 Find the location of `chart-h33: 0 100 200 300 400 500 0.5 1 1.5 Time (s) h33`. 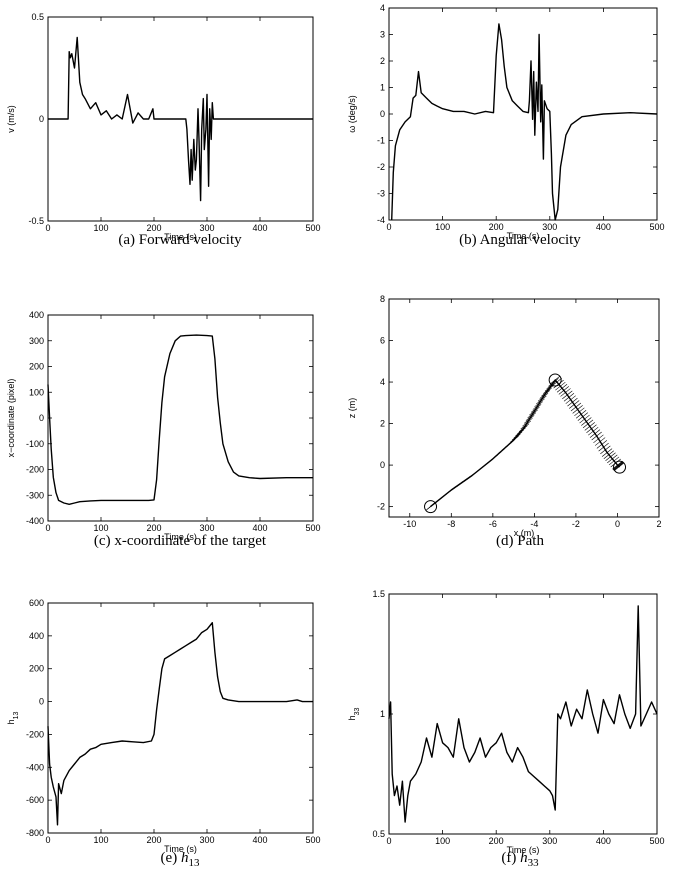

chart-h33: 0 100 200 300 400 500 0.5 1 1.5 Time (s) h33 is located at coordinates (506, 722).